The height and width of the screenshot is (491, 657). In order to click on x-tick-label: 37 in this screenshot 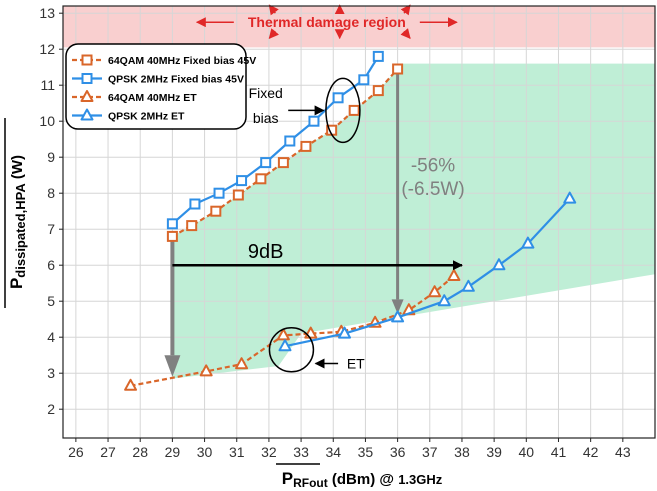, I will do `click(430, 452)`.